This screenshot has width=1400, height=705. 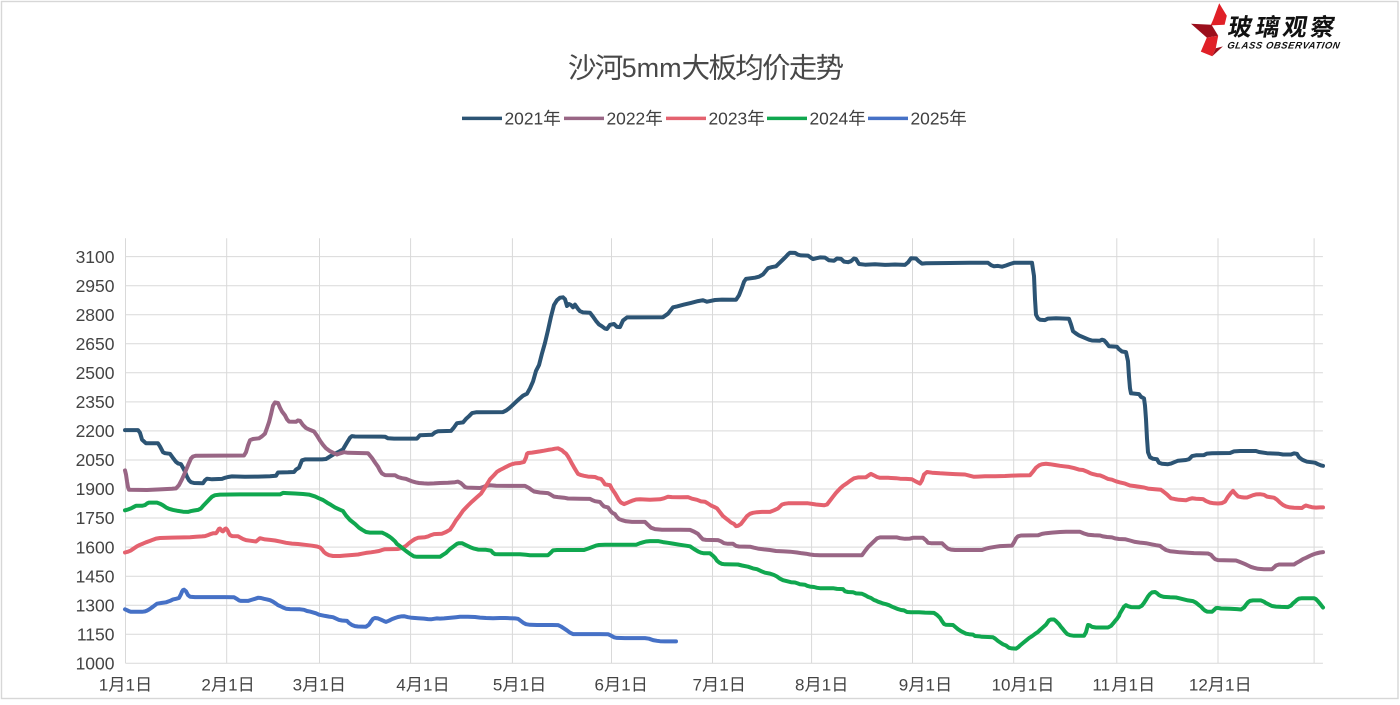 I want to click on svg-text: 5, so click(x=497, y=685).